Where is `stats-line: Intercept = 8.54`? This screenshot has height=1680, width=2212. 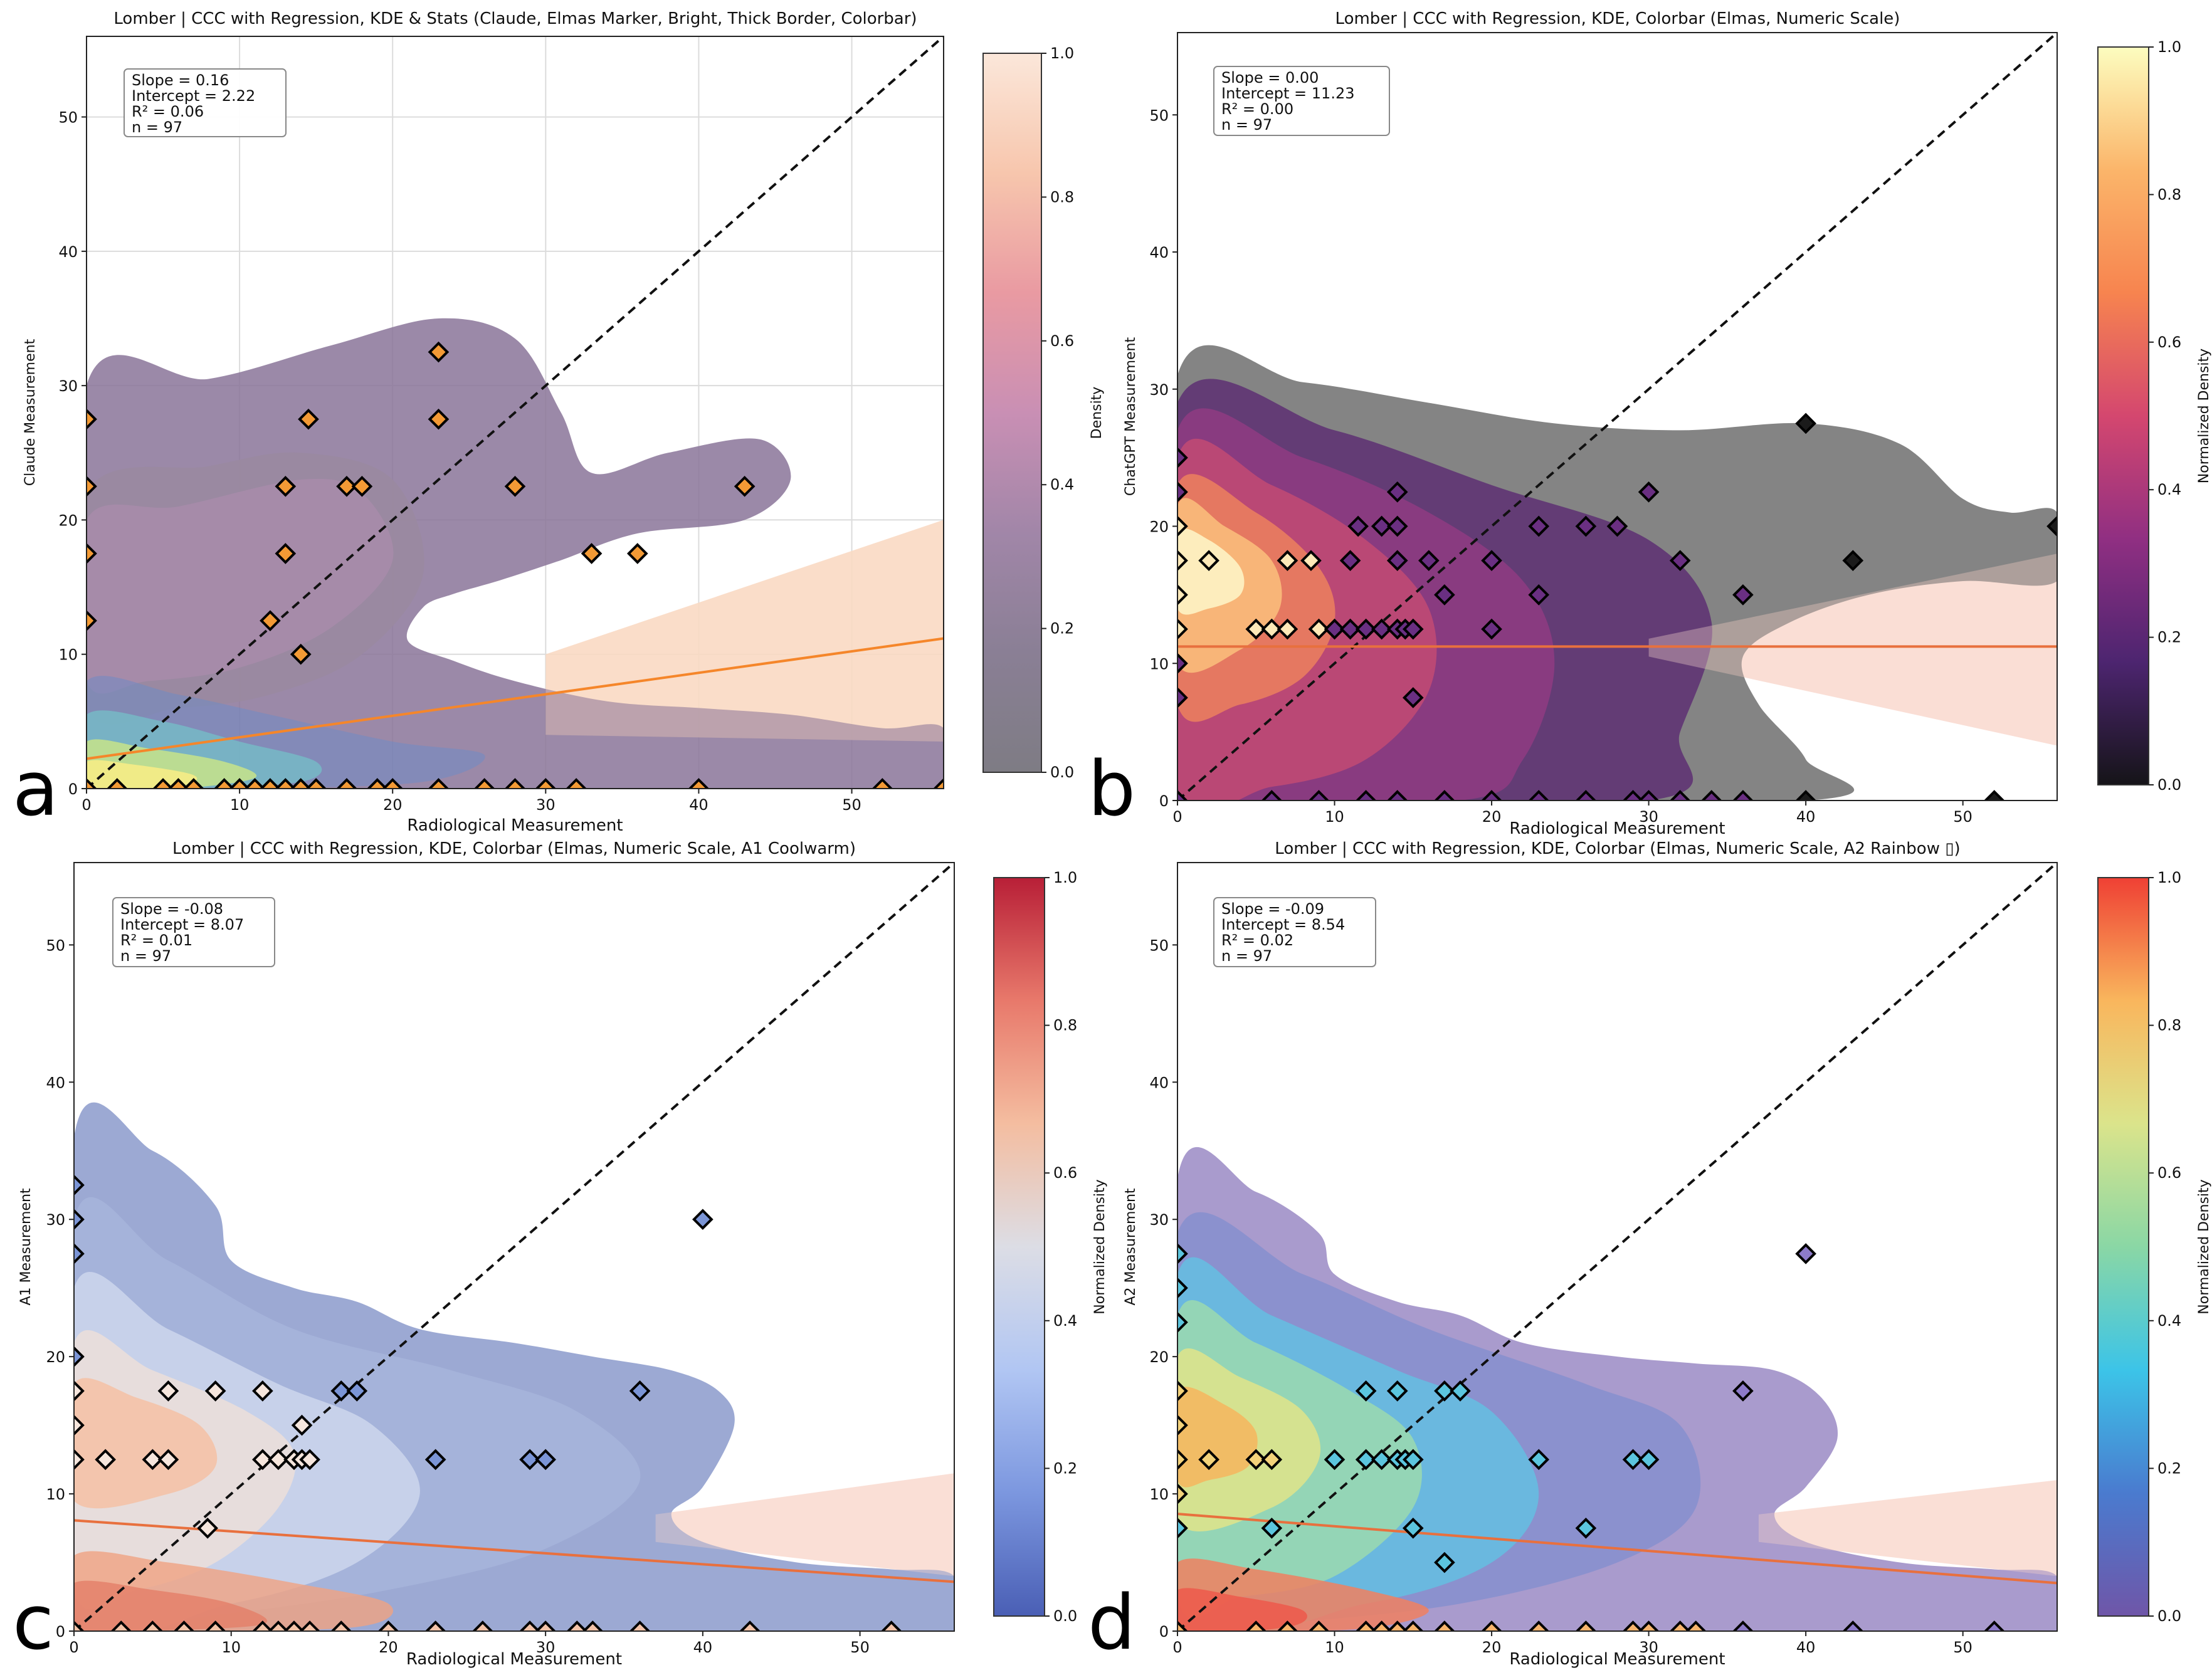
stats-line: Intercept = 8.54 is located at coordinates (1283, 924).